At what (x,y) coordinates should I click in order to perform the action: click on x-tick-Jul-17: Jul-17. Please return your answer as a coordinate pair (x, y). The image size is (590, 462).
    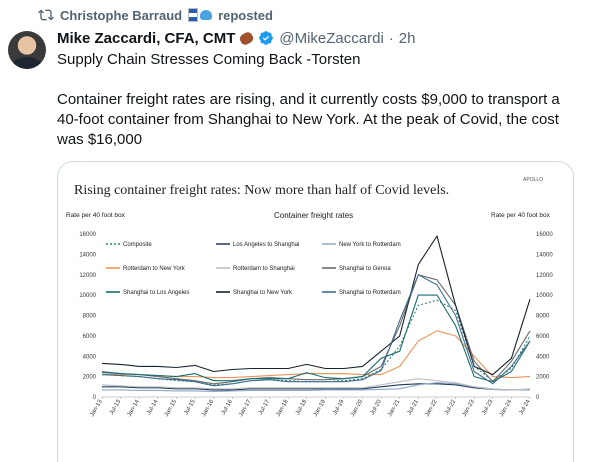
    Looking at the image, I should click on (265, 407).